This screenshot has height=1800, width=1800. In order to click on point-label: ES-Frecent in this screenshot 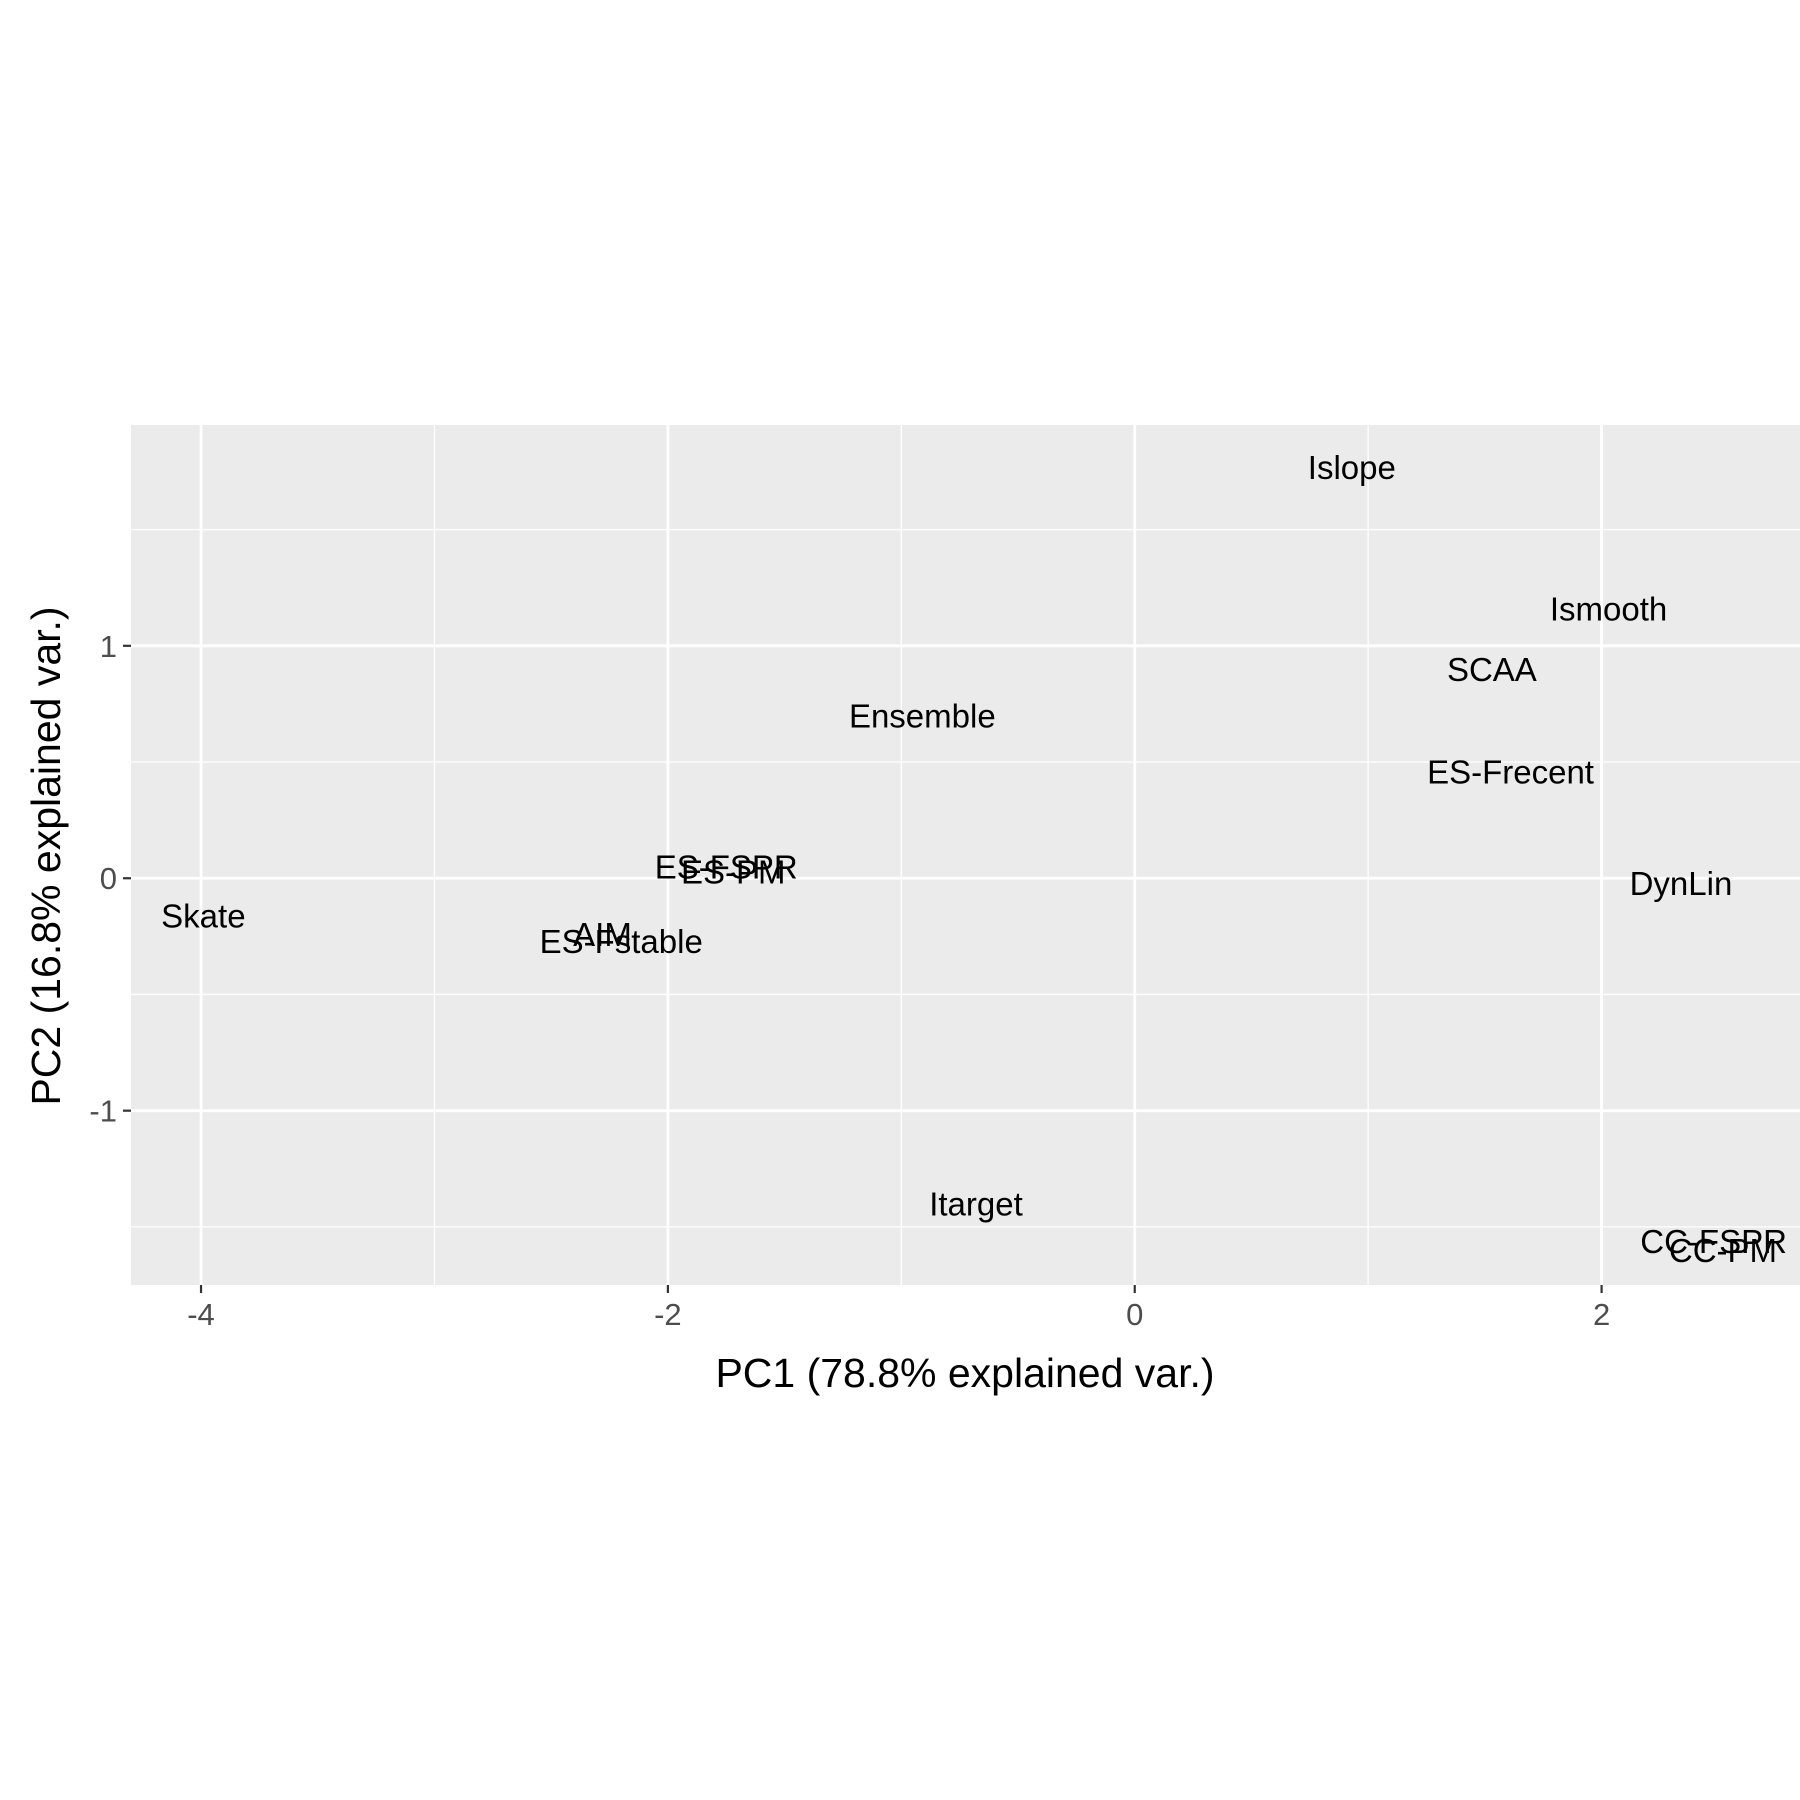, I will do `click(1510, 771)`.